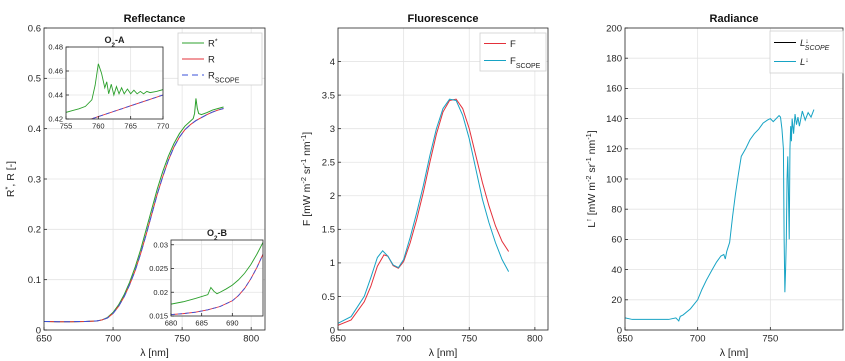 The height and width of the screenshot is (361, 845). I want to click on y-tick-label: 0.2, so click(34, 230).